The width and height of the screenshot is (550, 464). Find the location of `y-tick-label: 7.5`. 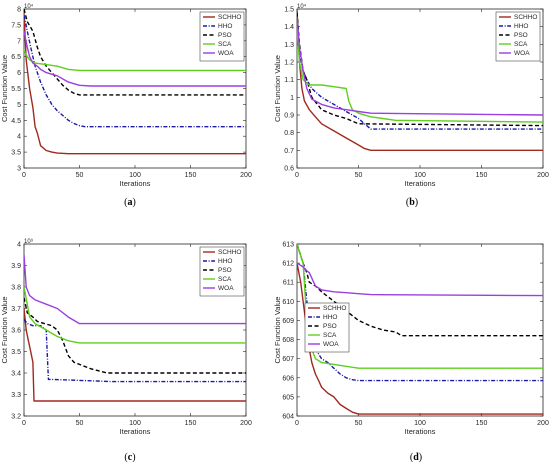

y-tick-label: 7.5 is located at coordinates (16, 25).